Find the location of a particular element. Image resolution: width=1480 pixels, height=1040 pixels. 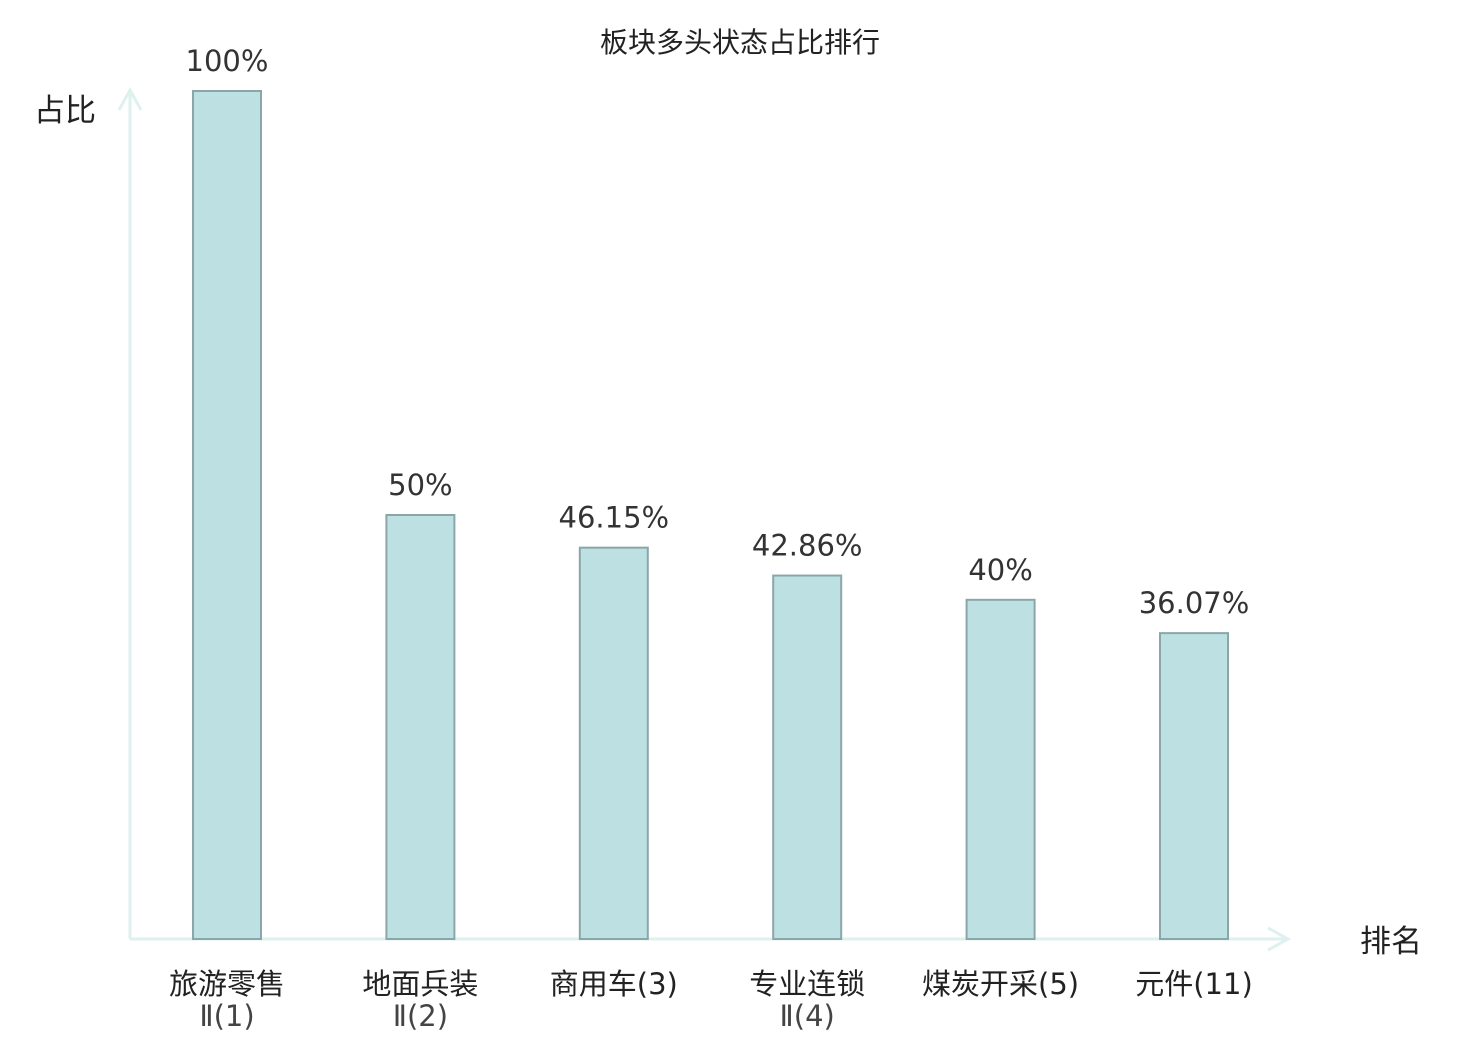

y-axis-label: 占比 is located at coordinates (65, 111).